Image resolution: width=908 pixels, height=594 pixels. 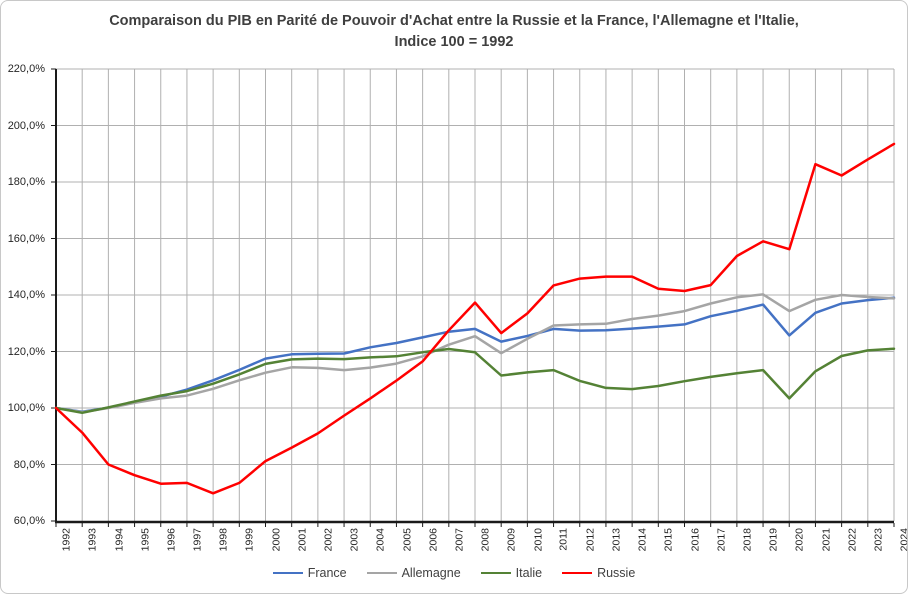 I want to click on y-axis-label-180: 180,0%, so click(x=26, y=182).